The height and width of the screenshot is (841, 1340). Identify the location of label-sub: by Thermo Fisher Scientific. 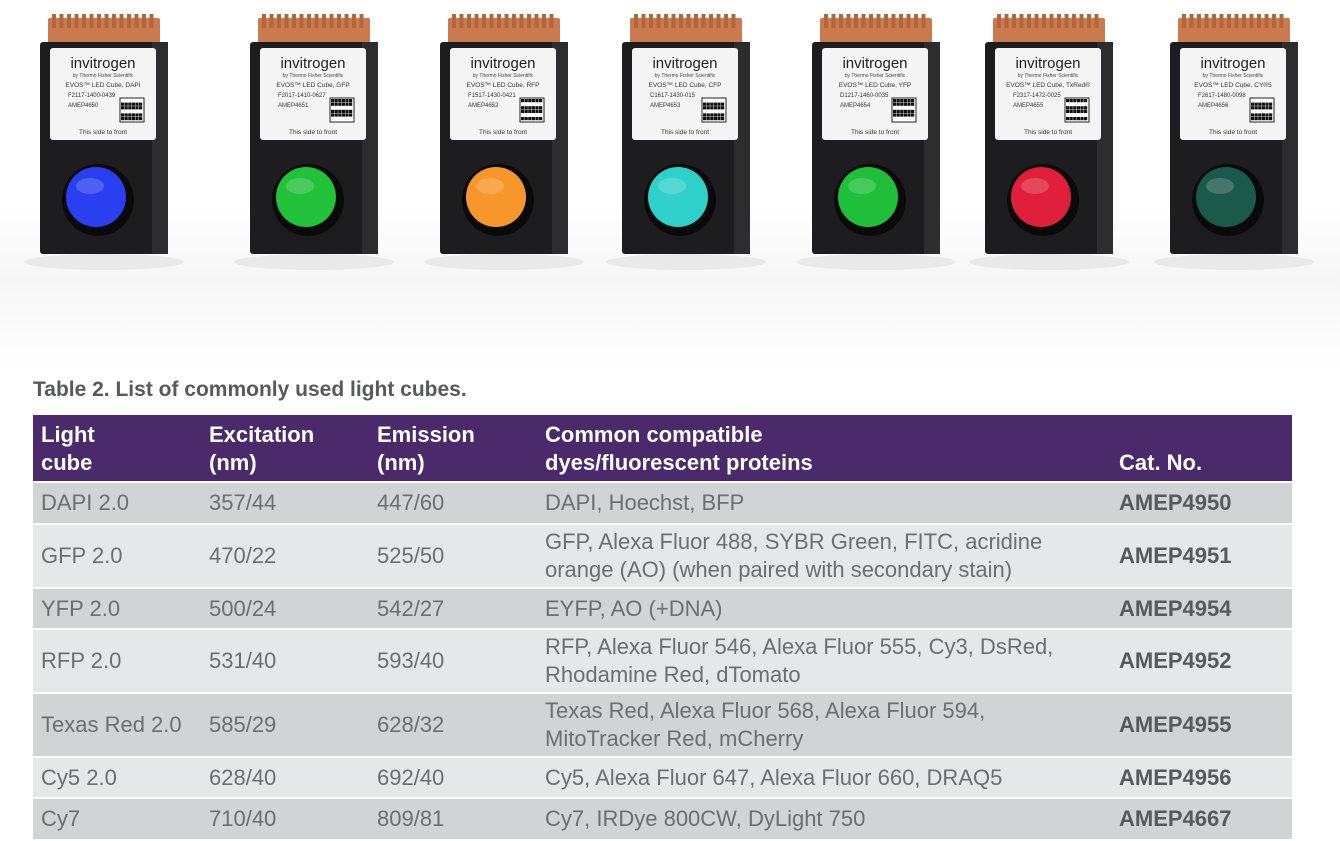
(503, 76).